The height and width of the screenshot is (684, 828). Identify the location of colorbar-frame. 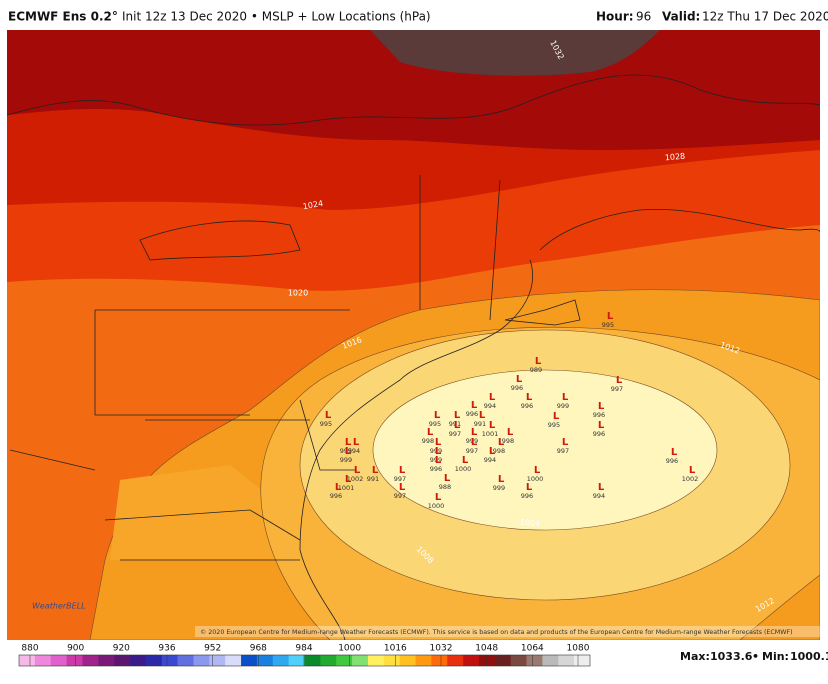
(304, 660).